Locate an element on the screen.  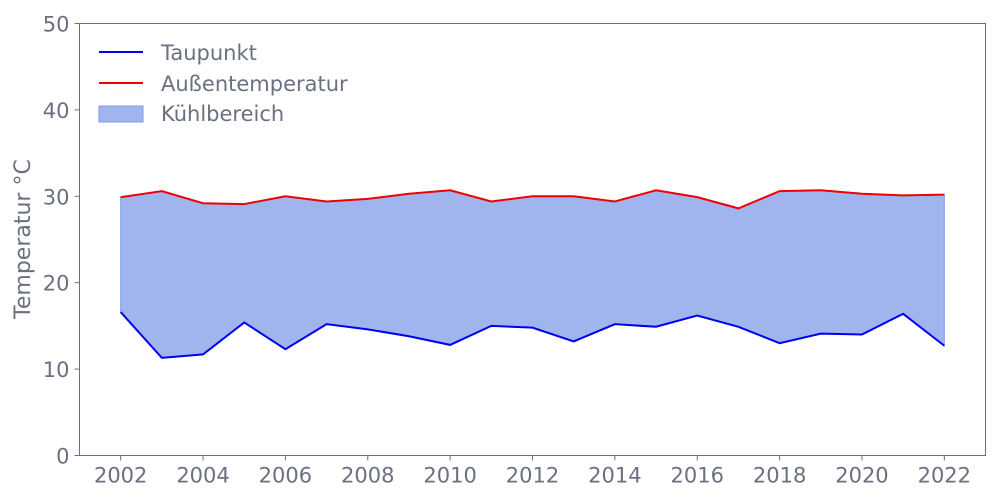
x-tick-label: 2004 is located at coordinates (202, 476).